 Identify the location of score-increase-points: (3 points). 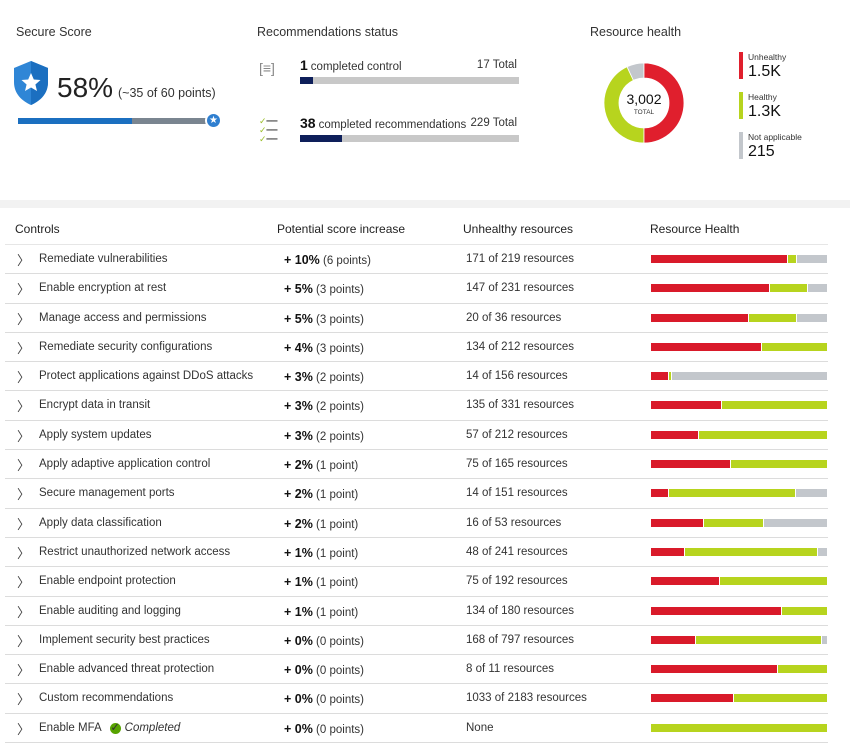
(340, 319).